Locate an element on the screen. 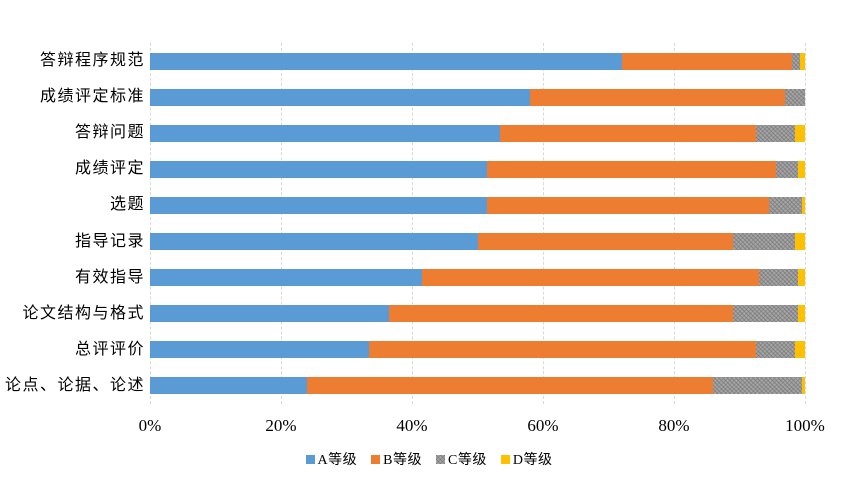  category-label: 选题 is located at coordinates (127, 205).